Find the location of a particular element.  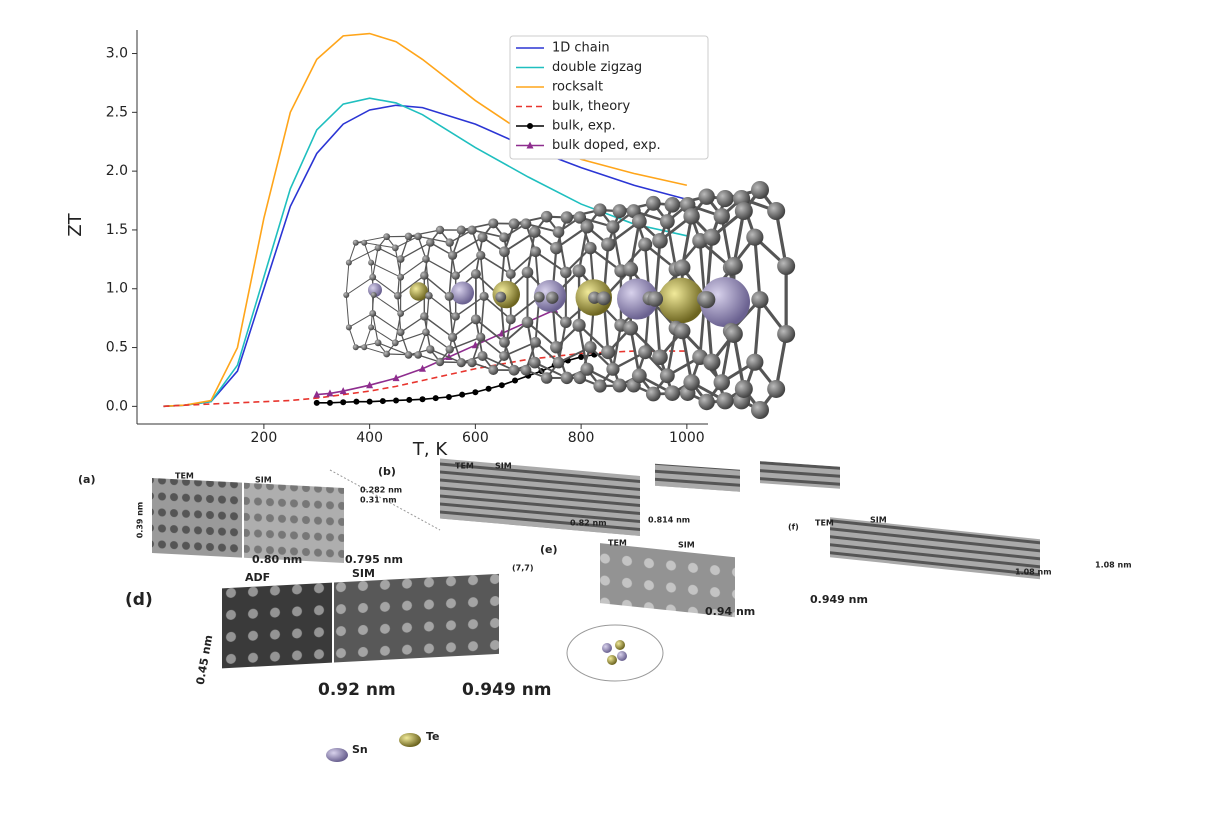

dimension: 0.39 nm is located at coordinates (140, 520).